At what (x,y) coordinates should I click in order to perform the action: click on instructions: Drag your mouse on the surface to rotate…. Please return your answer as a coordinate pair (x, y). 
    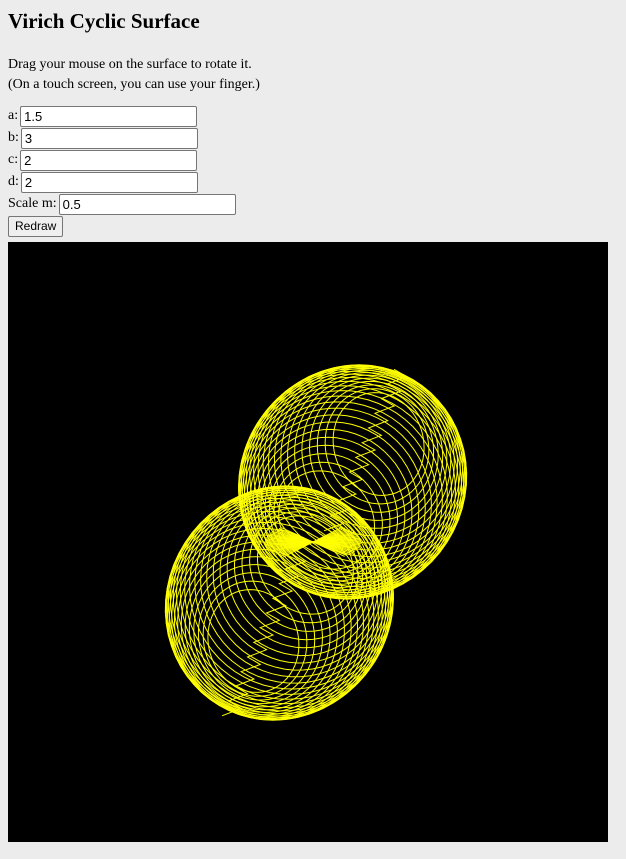
    Looking at the image, I should click on (313, 75).